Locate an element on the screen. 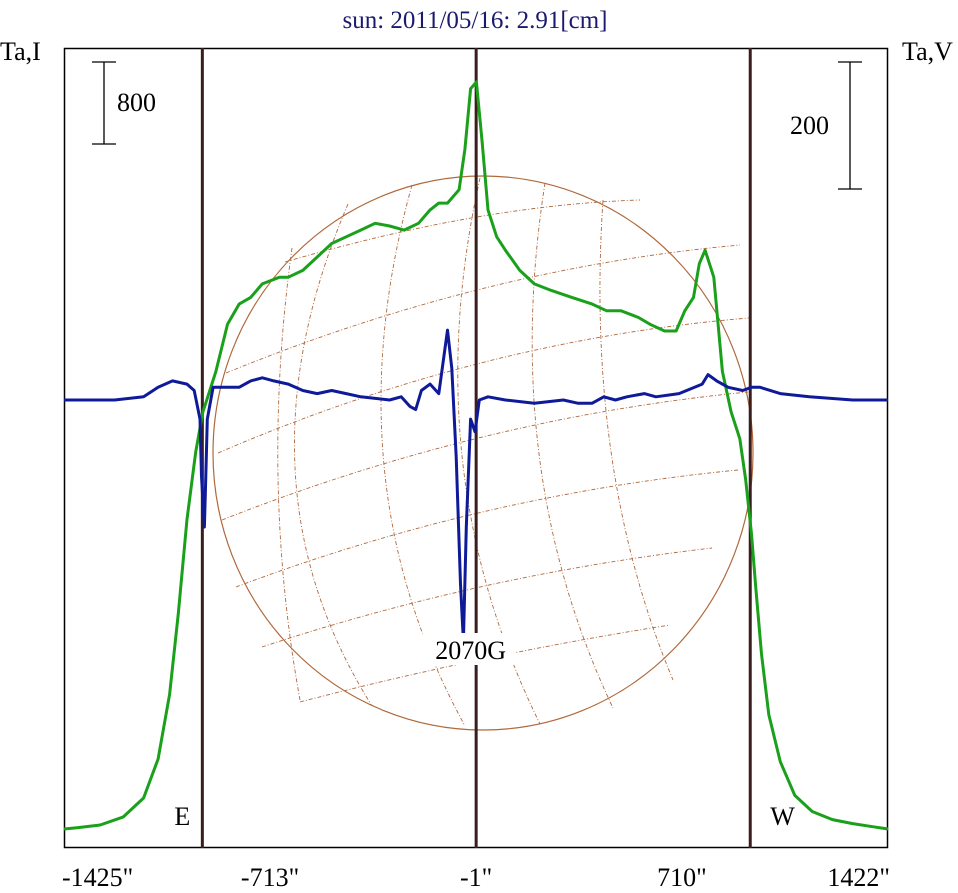  x-tick-label-2: -1" is located at coordinates (476, 877).